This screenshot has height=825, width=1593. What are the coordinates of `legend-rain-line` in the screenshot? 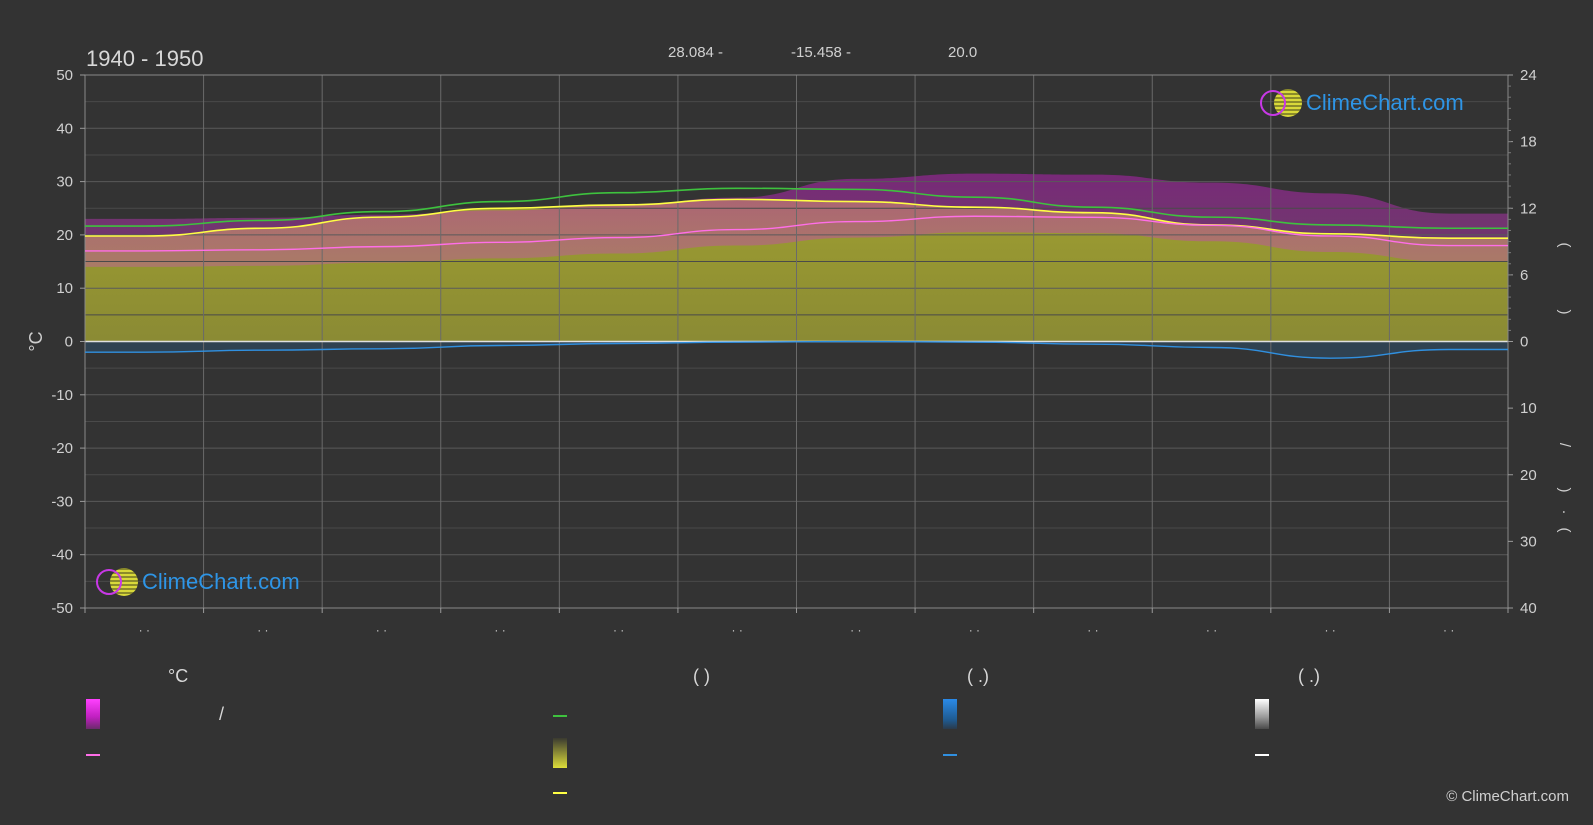 It's located at (950, 755).